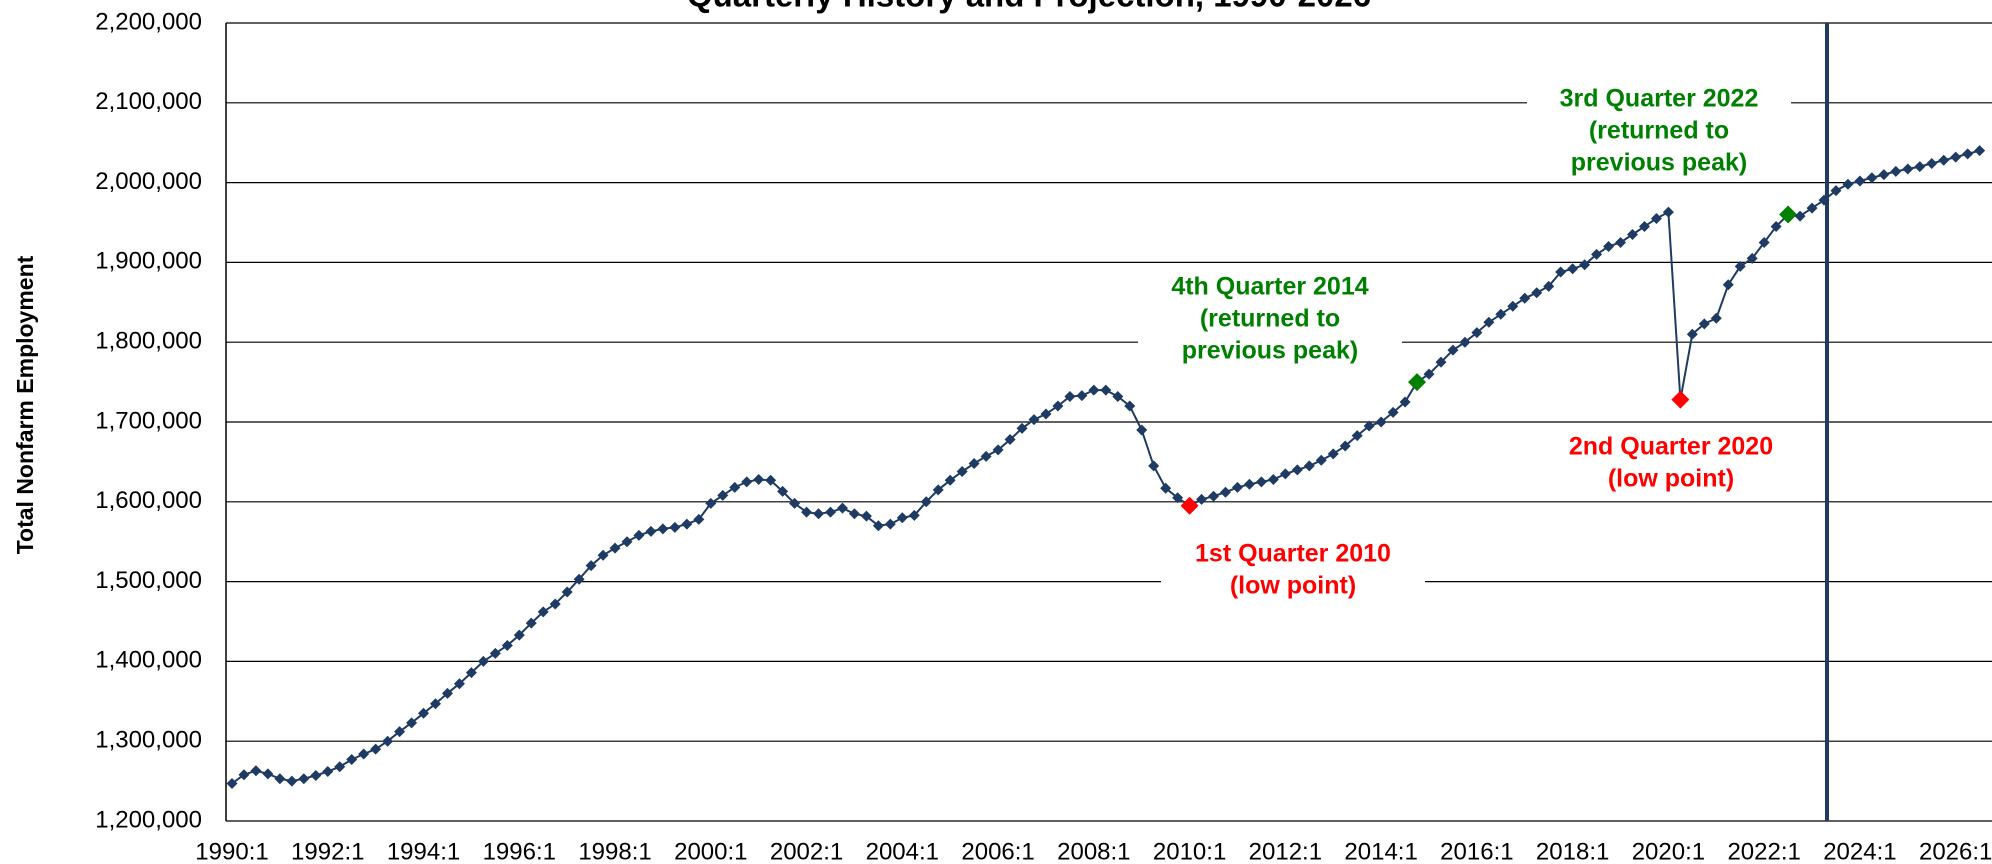 The image size is (1992, 864). What do you see at coordinates (1093, 851) in the screenshot?
I see `x-tick-label: 2008:1` at bounding box center [1093, 851].